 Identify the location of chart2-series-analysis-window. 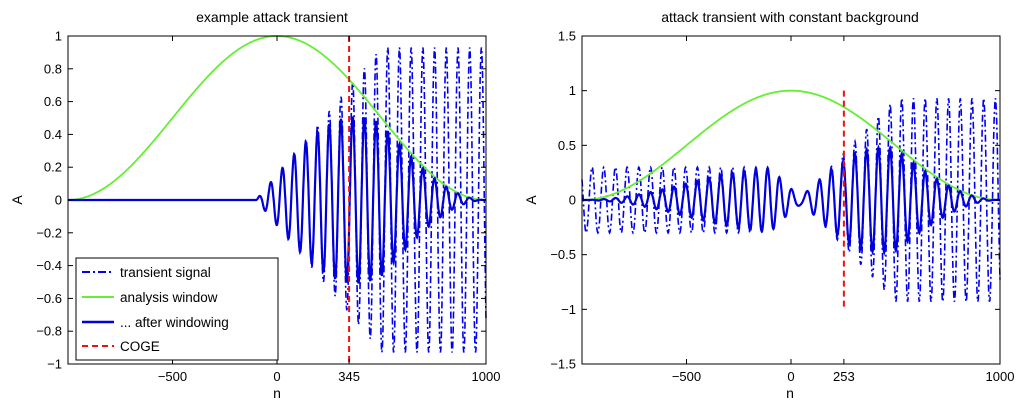
(791, 145).